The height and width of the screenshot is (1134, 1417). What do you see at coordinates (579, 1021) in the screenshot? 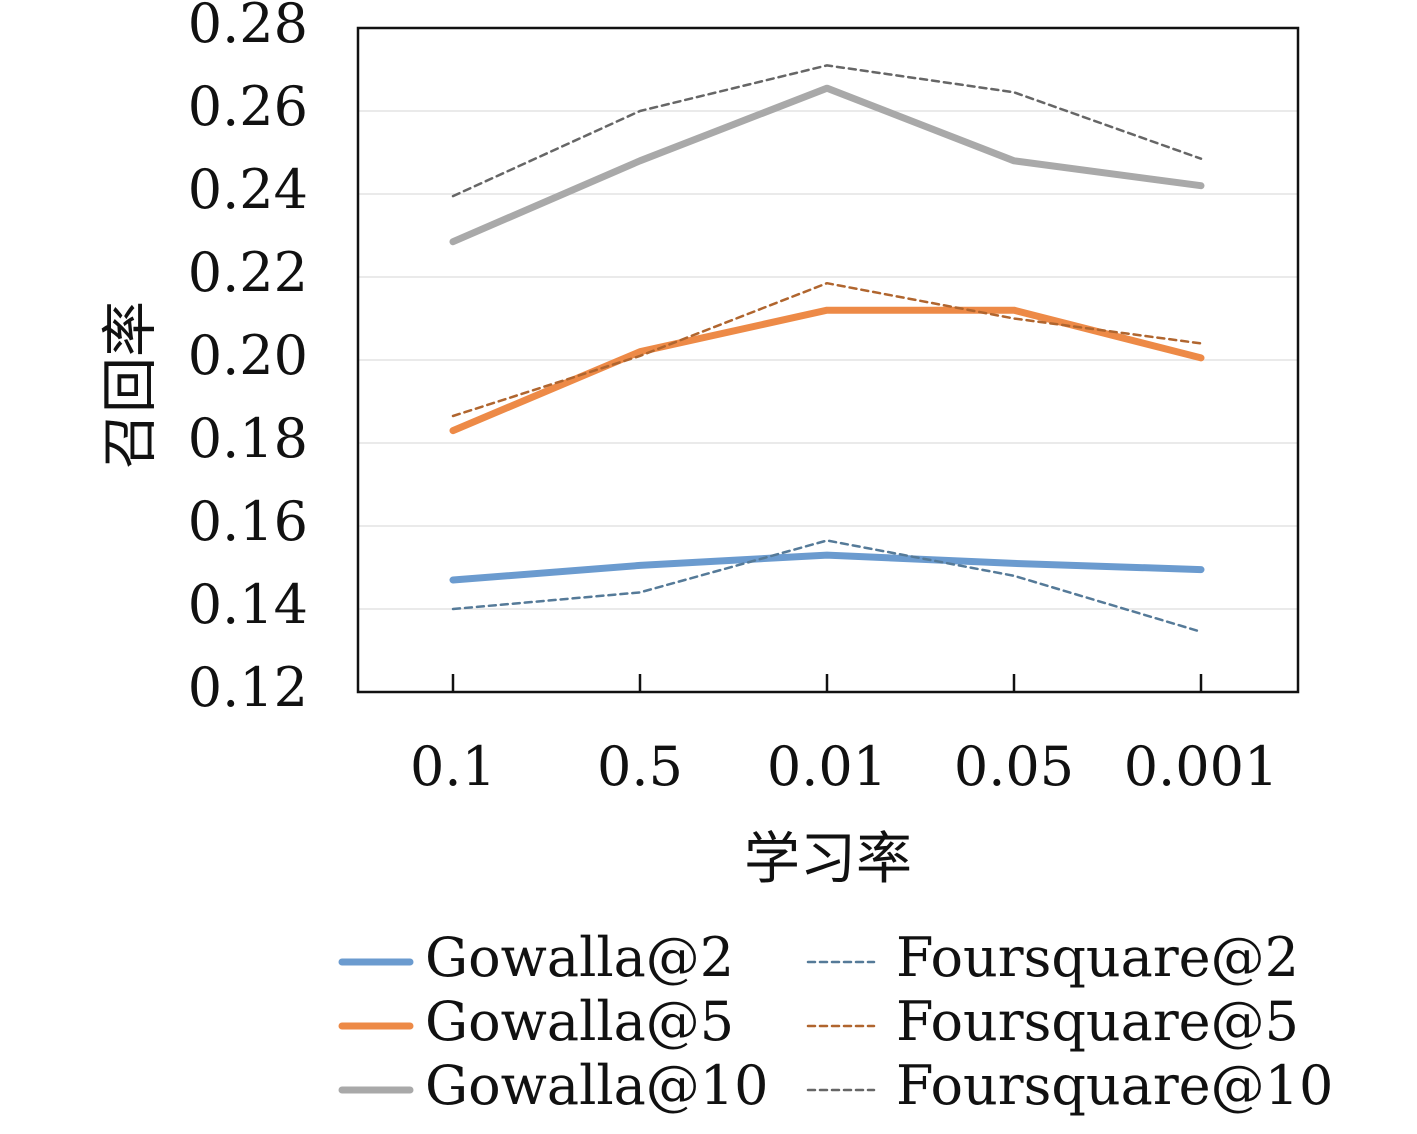
I see `legend-label: Gowalla@5` at bounding box center [579, 1021].